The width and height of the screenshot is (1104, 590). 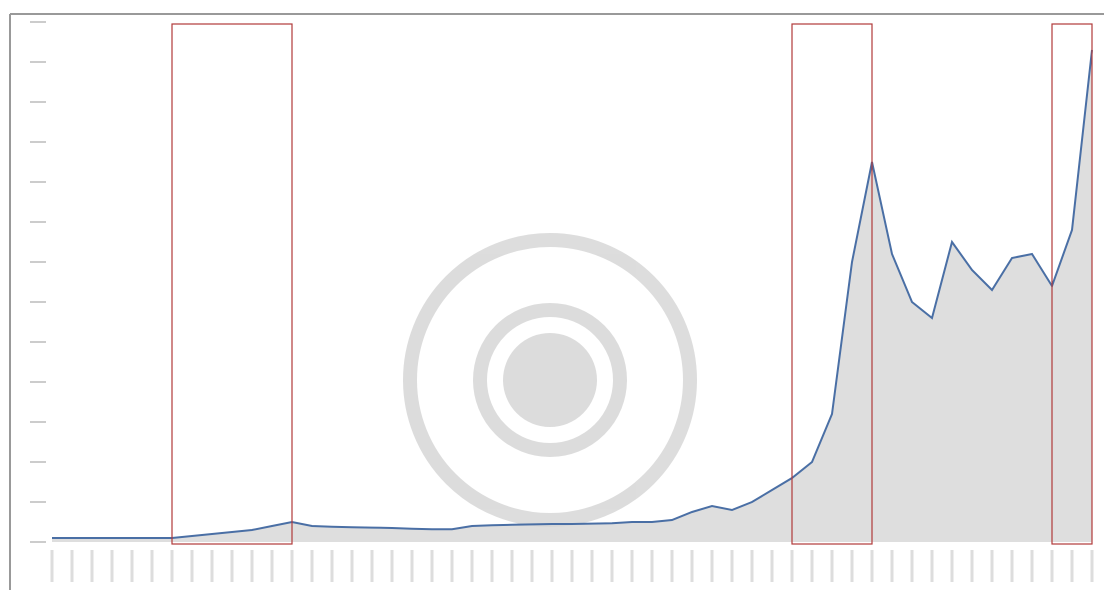 What do you see at coordinates (550, 380) in the screenshot?
I see `watermark` at bounding box center [550, 380].